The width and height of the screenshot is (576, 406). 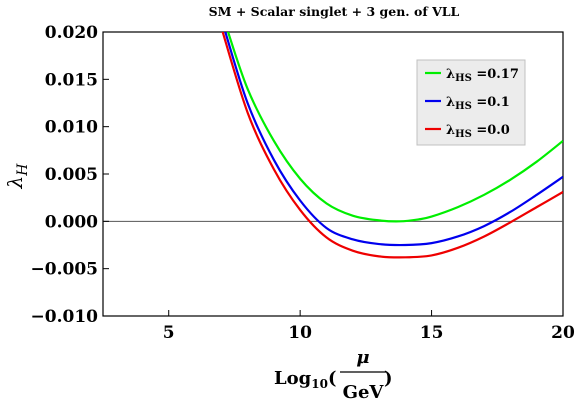 I want to click on x-tick-label: 20, so click(x=563, y=333).